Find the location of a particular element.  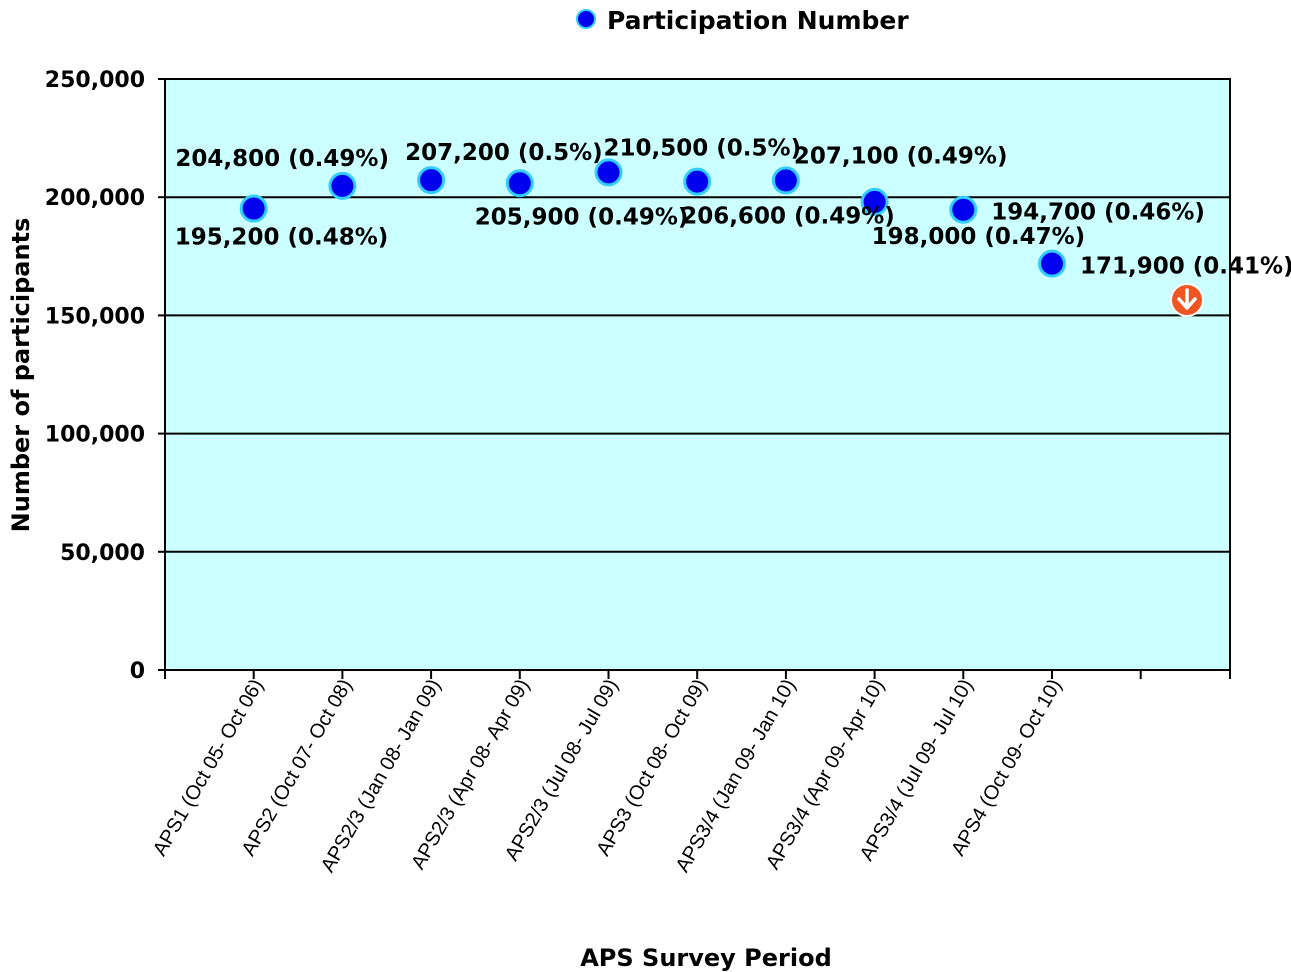

down-arrow-glyph is located at coordinates (1187, 299).